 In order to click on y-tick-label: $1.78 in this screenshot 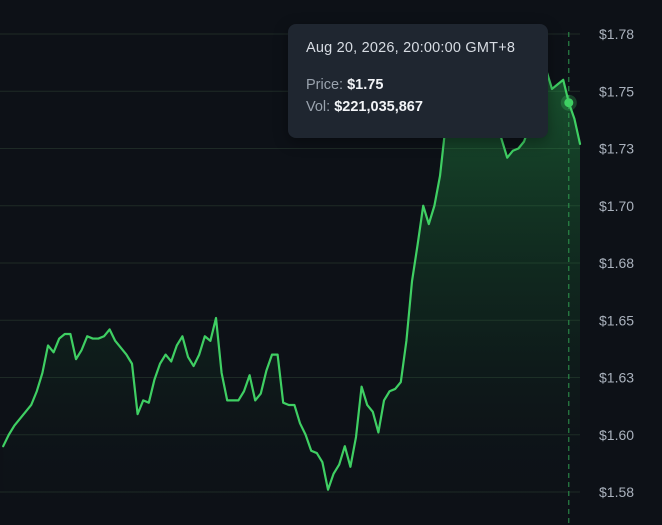, I will do `click(616, 34)`.